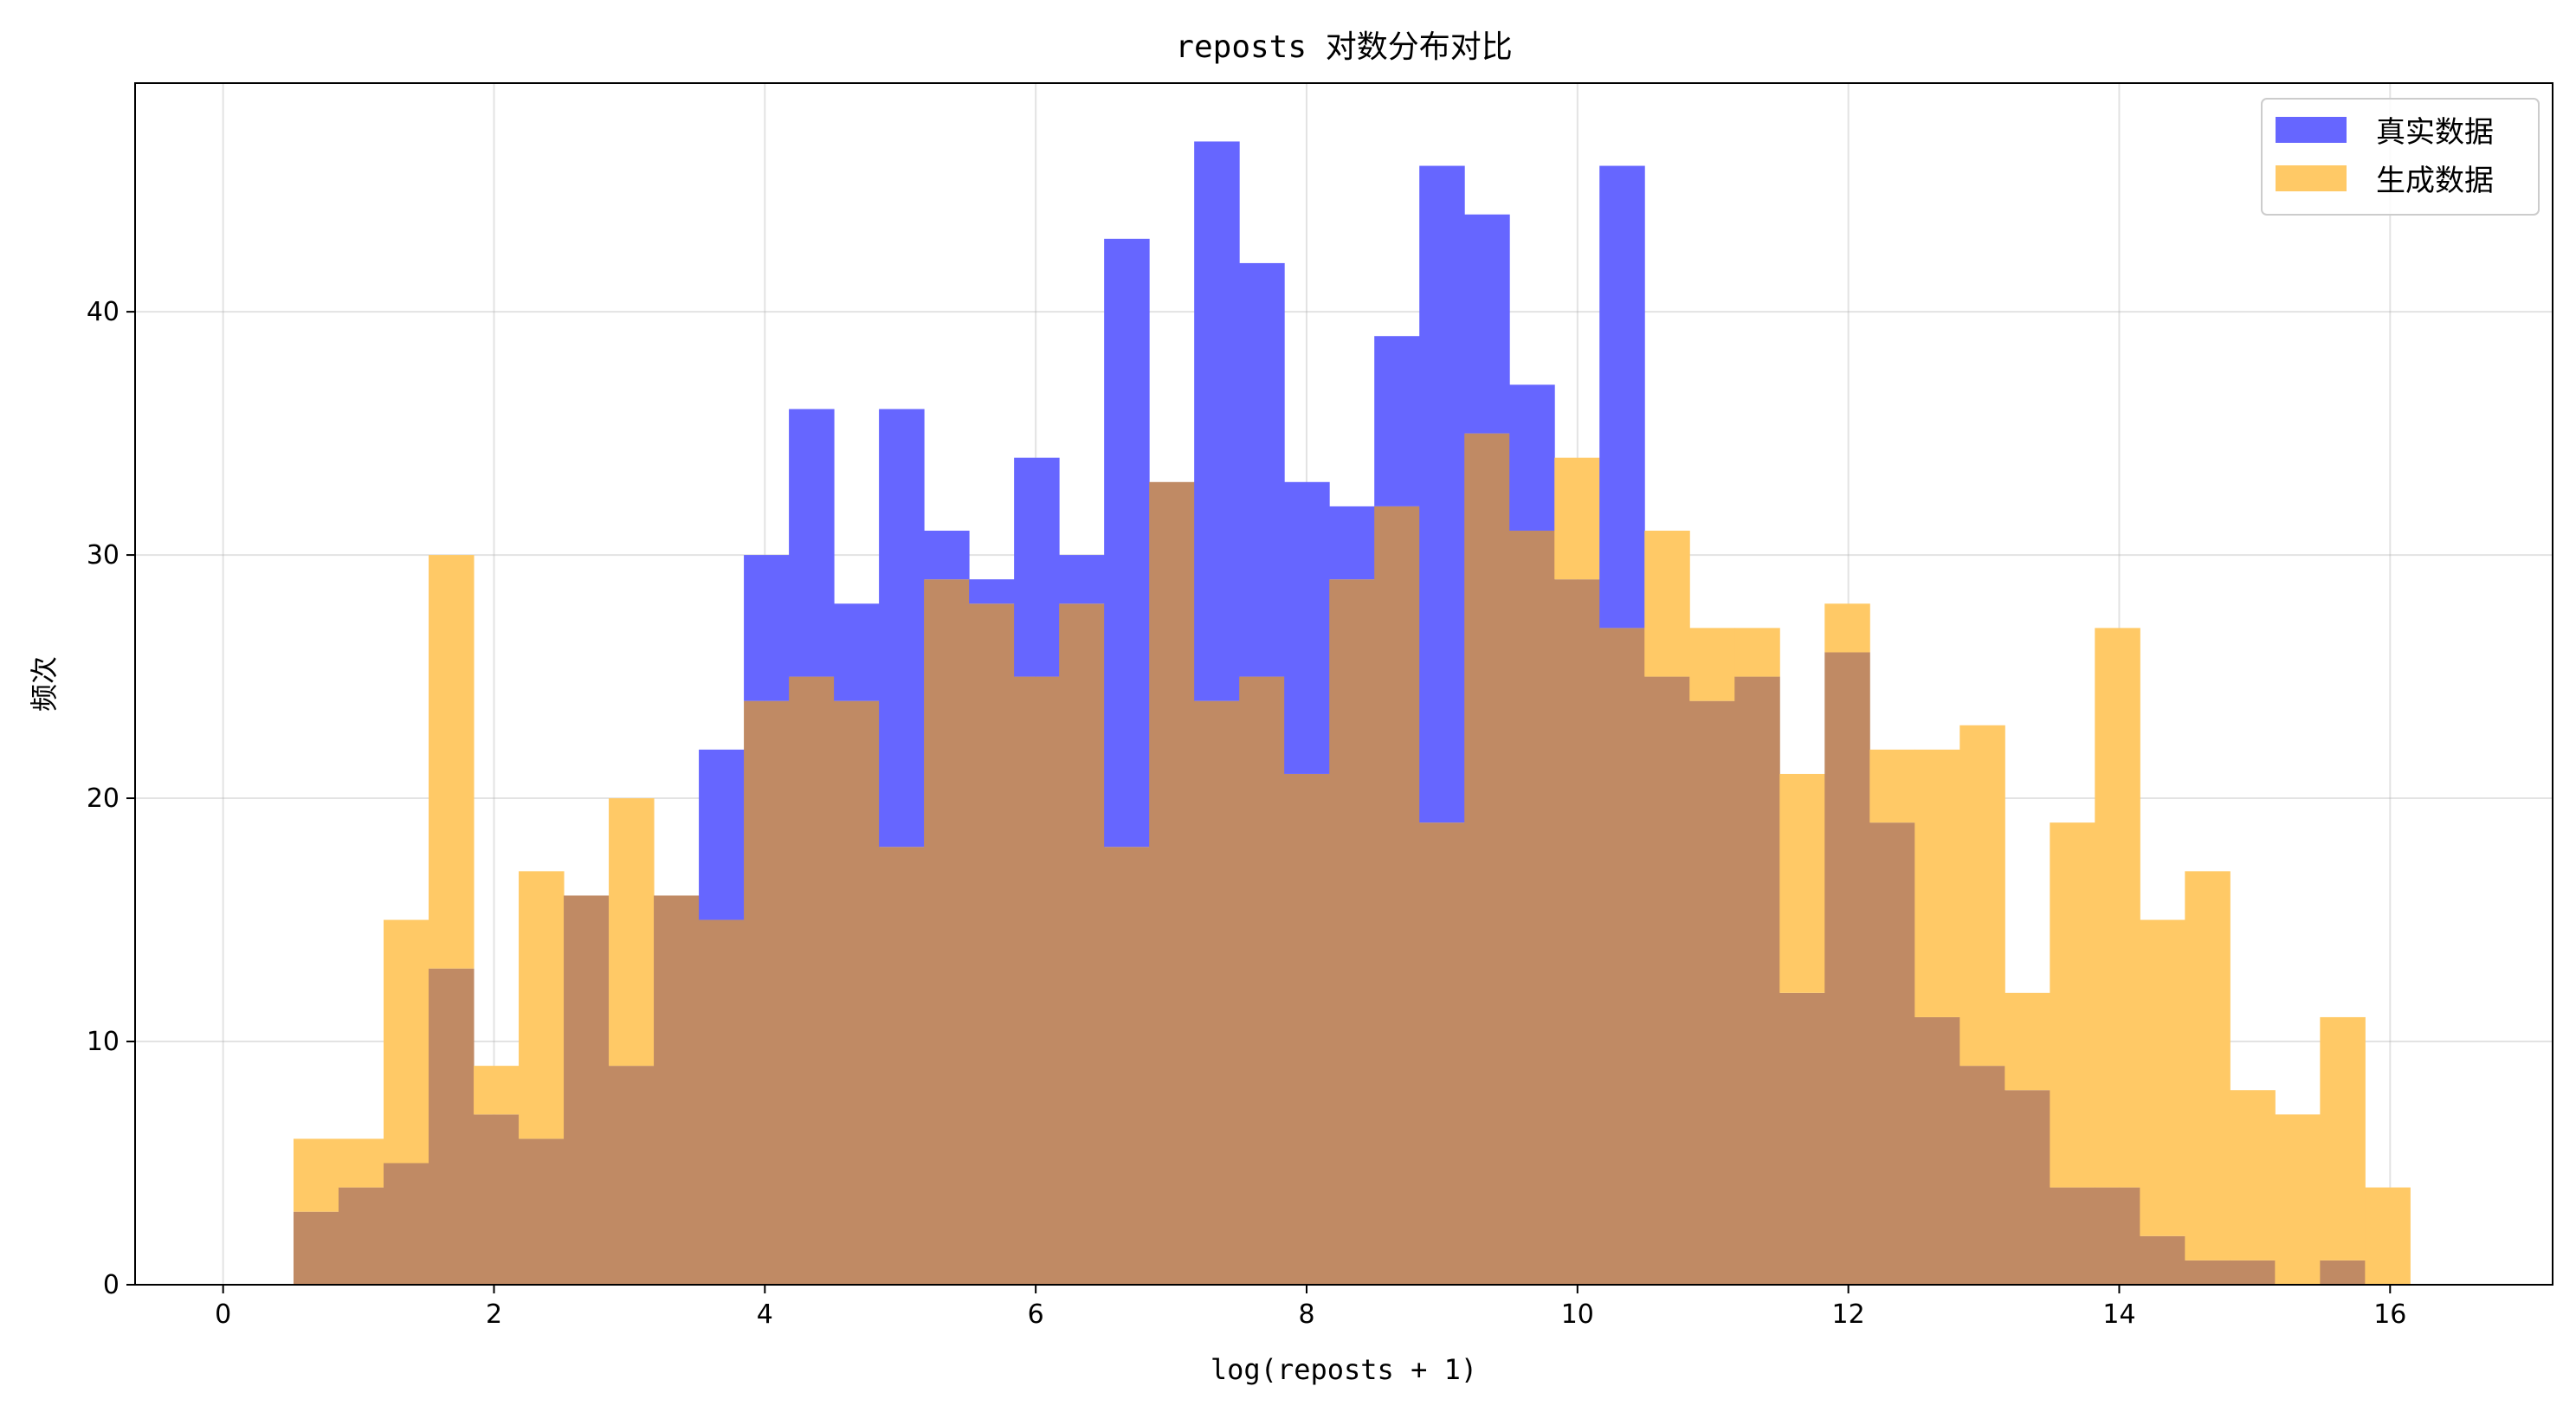  I want to click on x-tick-label: 2, so click(494, 1314).